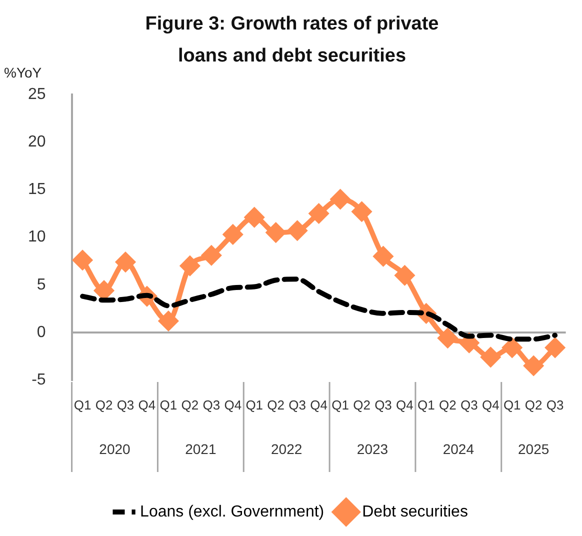 The width and height of the screenshot is (582, 536). Describe the element at coordinates (41, 285) in the screenshot. I see `y-tick-label: 5` at that location.